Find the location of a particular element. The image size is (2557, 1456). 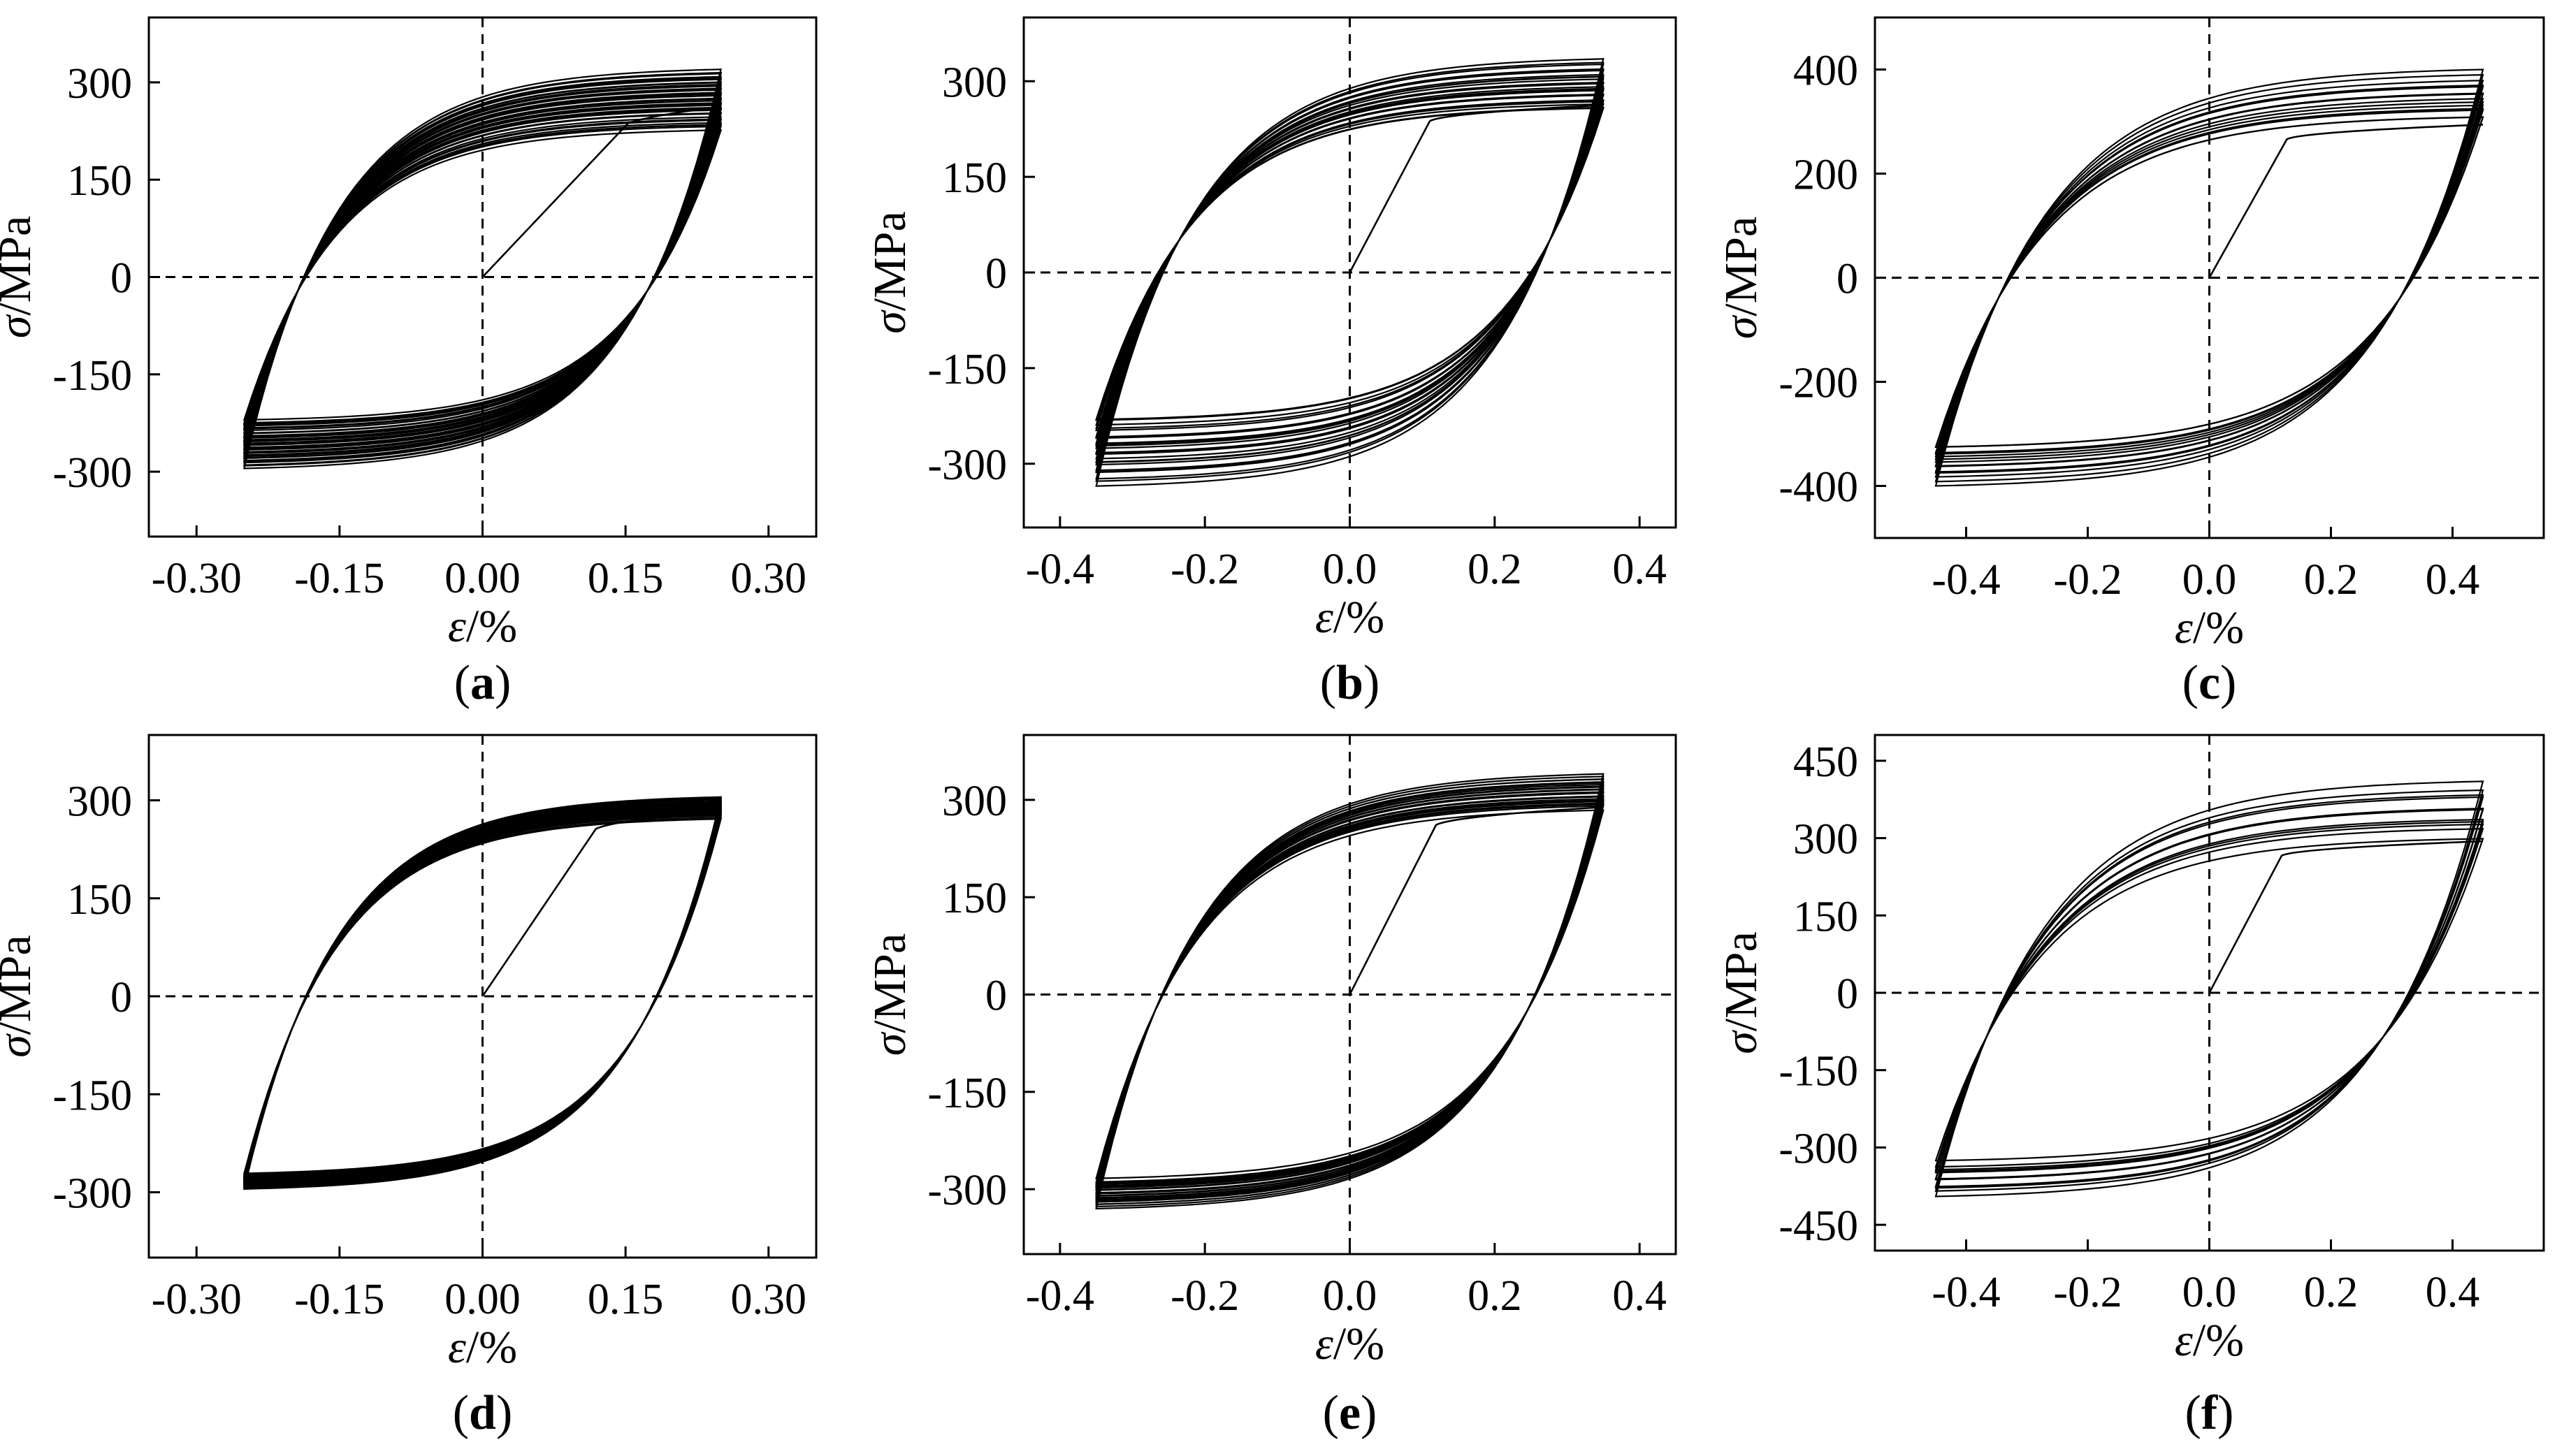

x-tick-label: 0.15 is located at coordinates (626, 578).